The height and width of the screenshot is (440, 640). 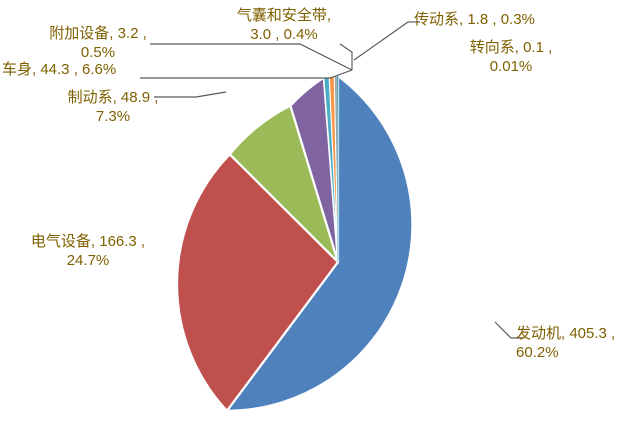 I want to click on leader-line-fujia, so click(x=251, y=57).